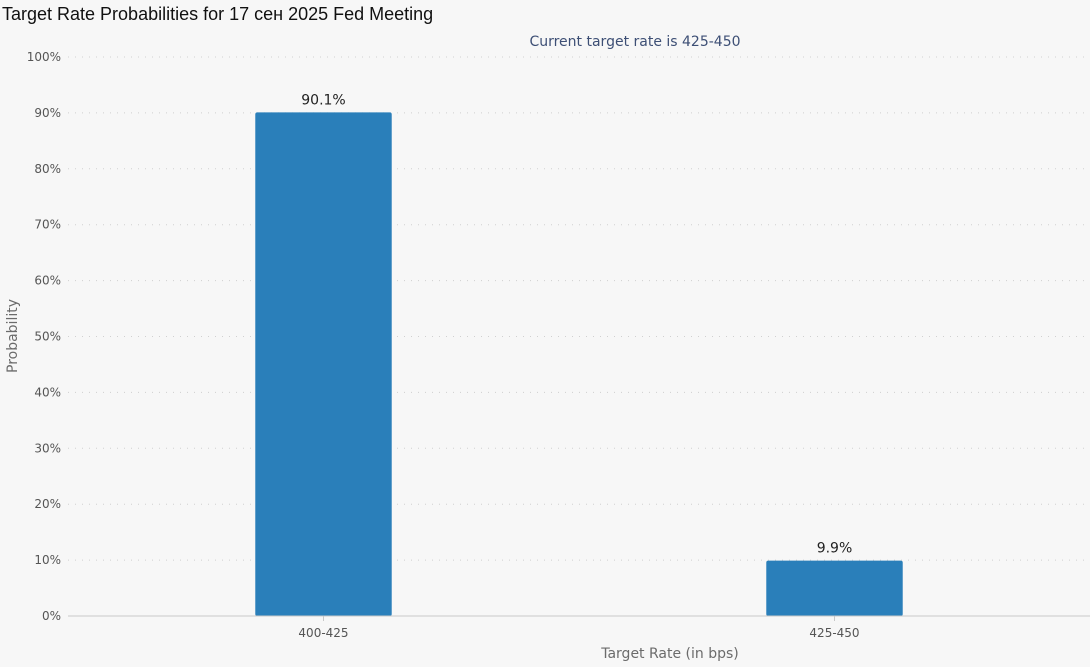 This screenshot has width=1090, height=667. I want to click on y-tick-label: 0%, so click(51, 616).